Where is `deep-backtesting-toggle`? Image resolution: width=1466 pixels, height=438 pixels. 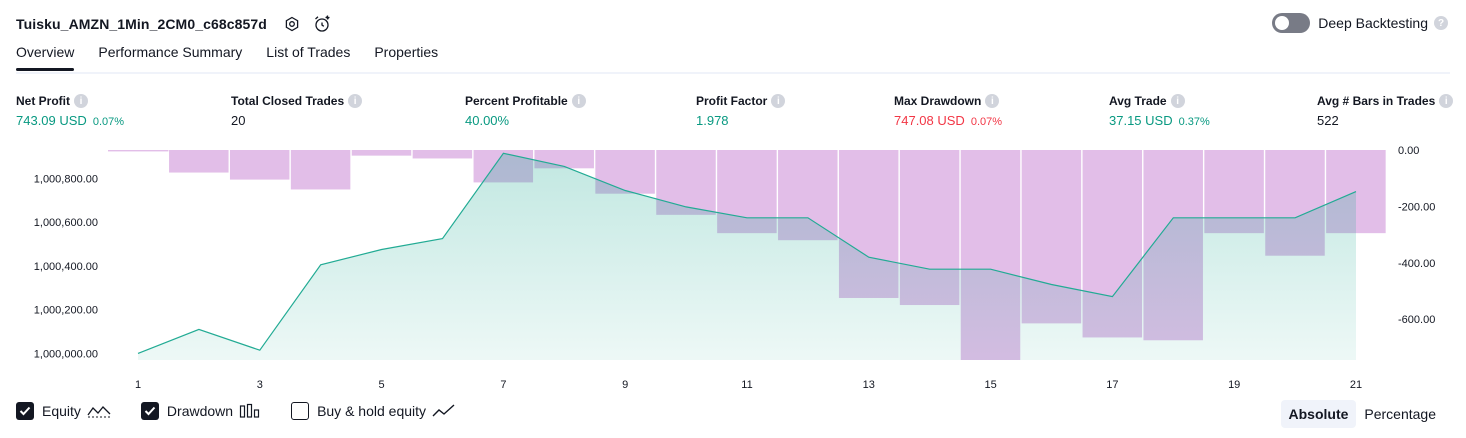 deep-backtesting-toggle is located at coordinates (1291, 23).